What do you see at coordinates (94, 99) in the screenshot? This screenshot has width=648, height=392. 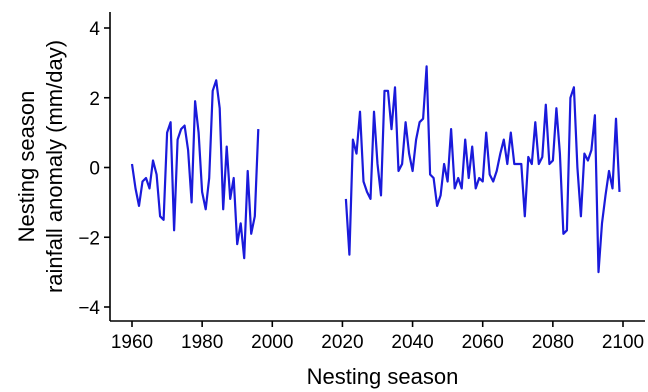 I see `y-tick-label: 2` at bounding box center [94, 99].